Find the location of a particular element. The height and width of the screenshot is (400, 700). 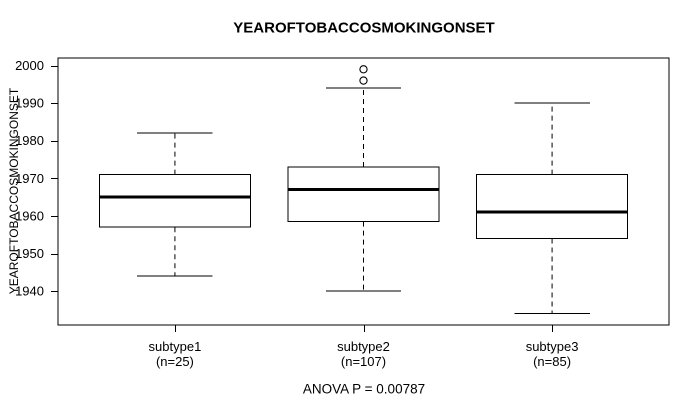

box-subtype1 is located at coordinates (174, 201).